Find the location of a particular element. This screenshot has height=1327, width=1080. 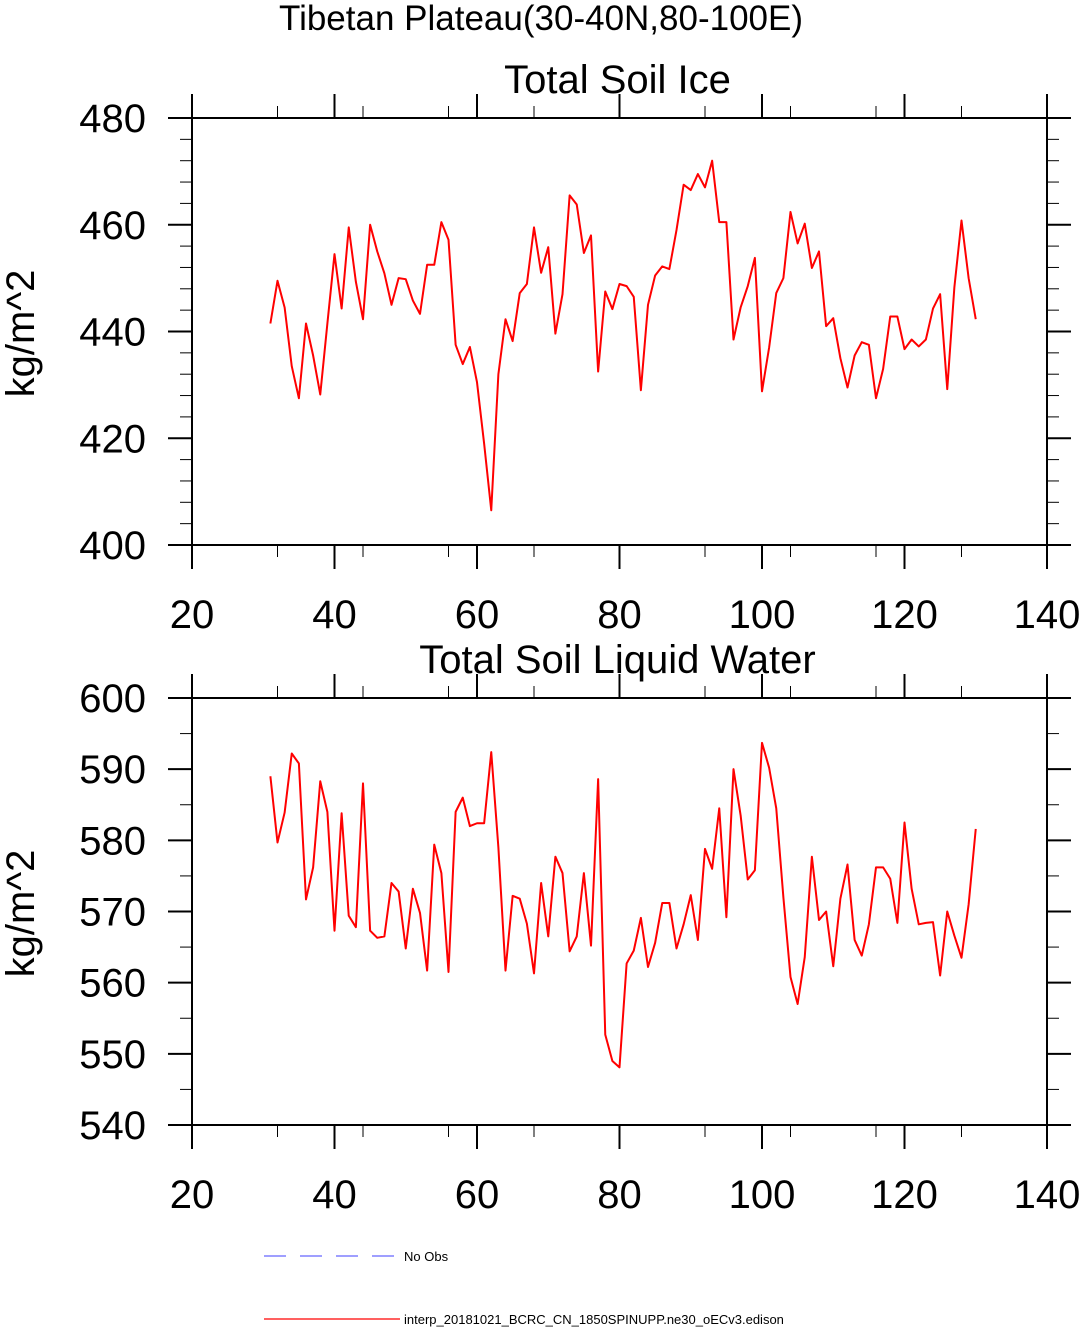

y-tick-label: 550 is located at coordinates (112, 1055).